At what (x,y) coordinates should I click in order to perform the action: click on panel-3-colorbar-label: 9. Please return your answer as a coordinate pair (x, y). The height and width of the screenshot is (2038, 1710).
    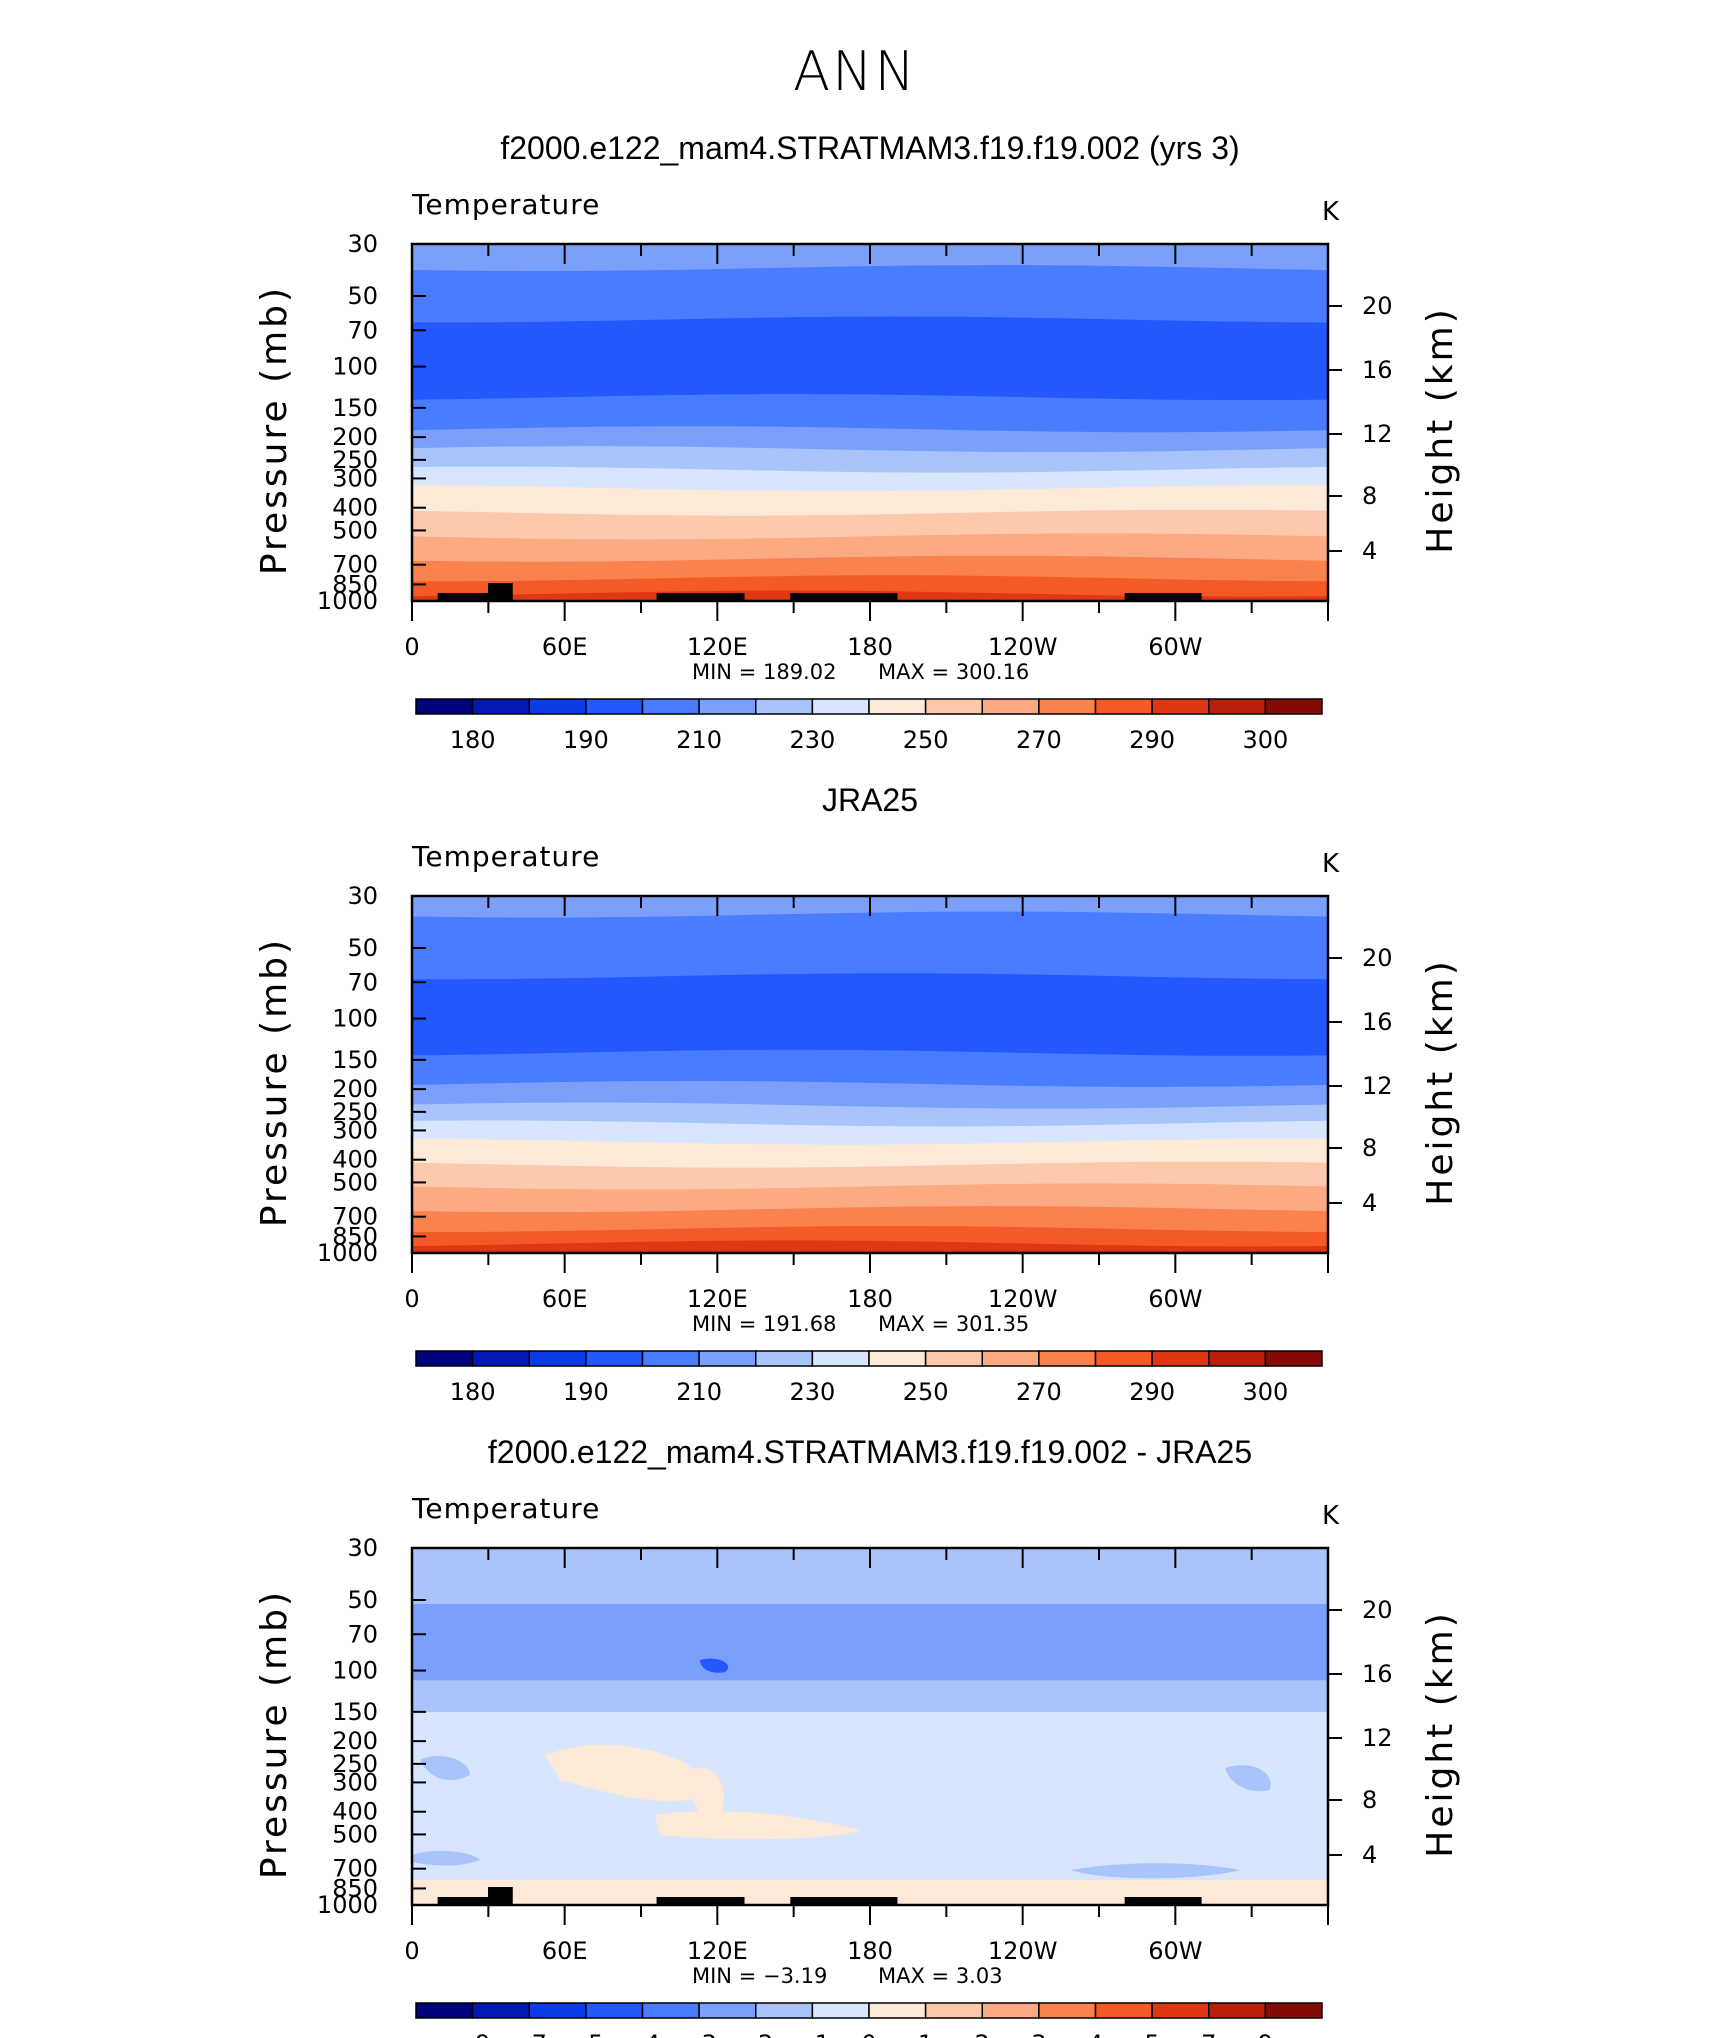
    Looking at the image, I should click on (1265, 2034).